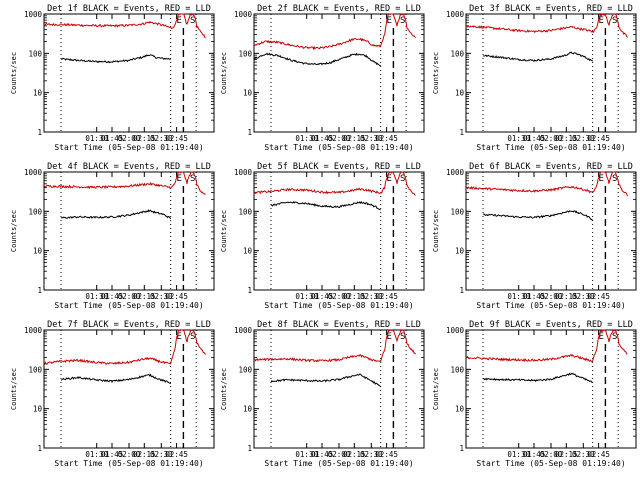 Image resolution: width=640 pixels, height=480 pixels. What do you see at coordinates (551, 167) in the screenshot?
I see `panel-title: Det 6f BLACK = Events, RED = LLD` at bounding box center [551, 167].